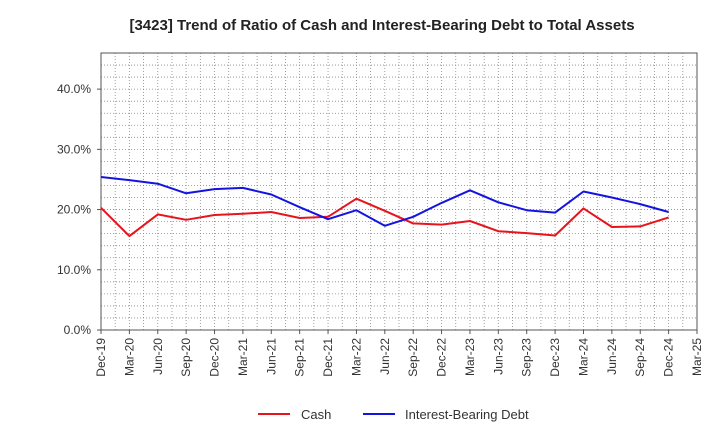  Describe the element at coordinates (158, 356) in the screenshot. I see `x-tick-label: Jun-20` at that location.